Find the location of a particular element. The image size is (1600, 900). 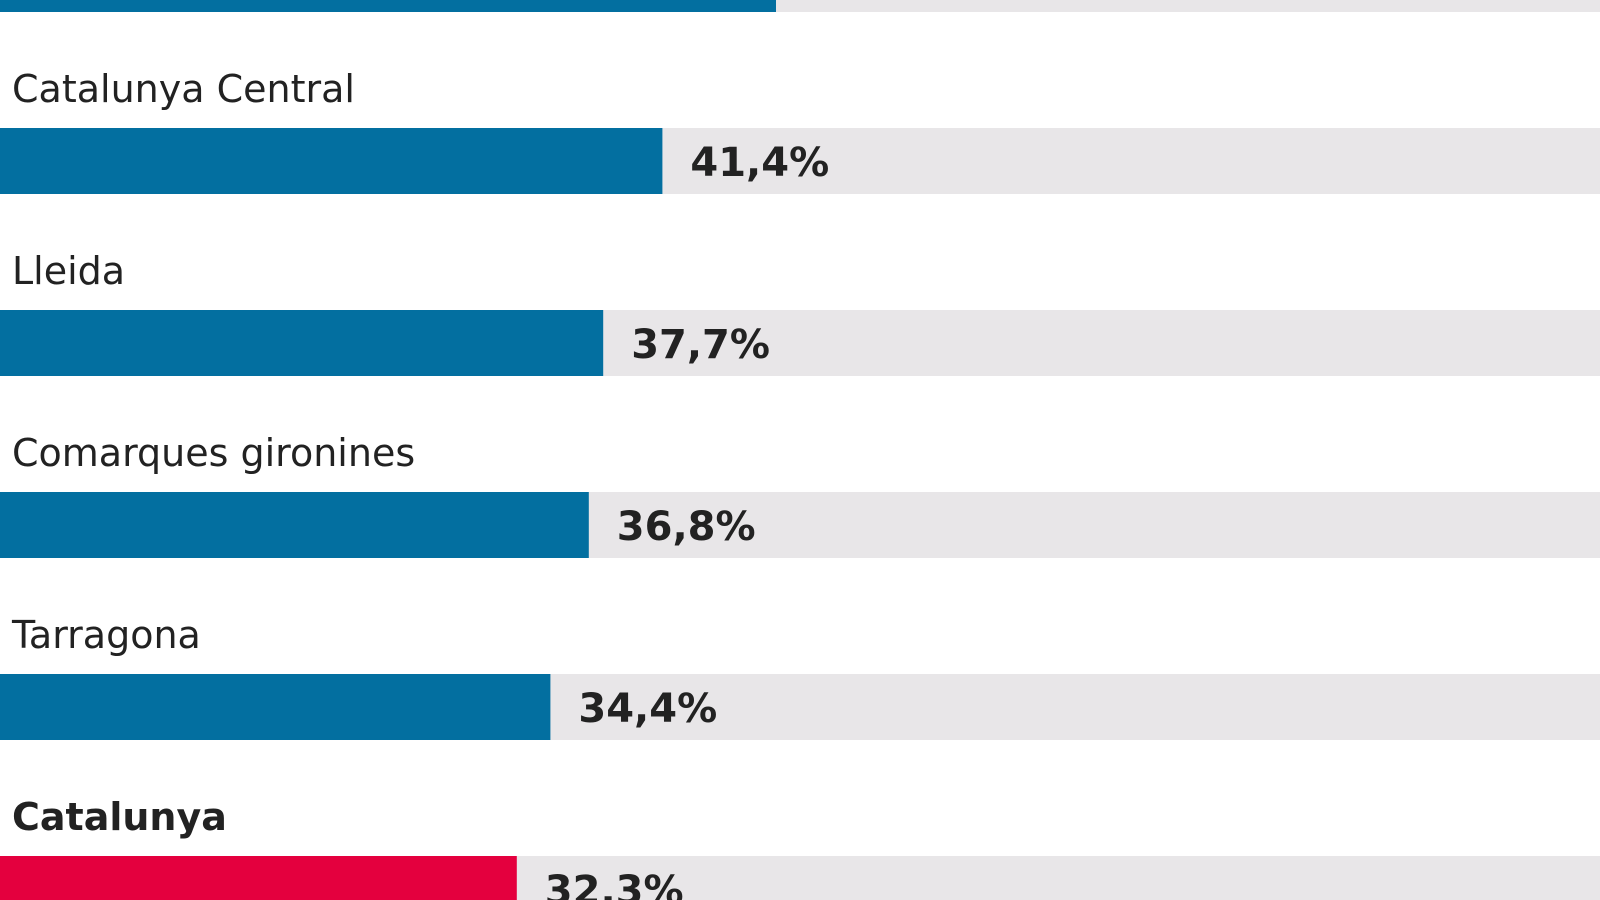

value-label: 36,8% is located at coordinates (686, 527).